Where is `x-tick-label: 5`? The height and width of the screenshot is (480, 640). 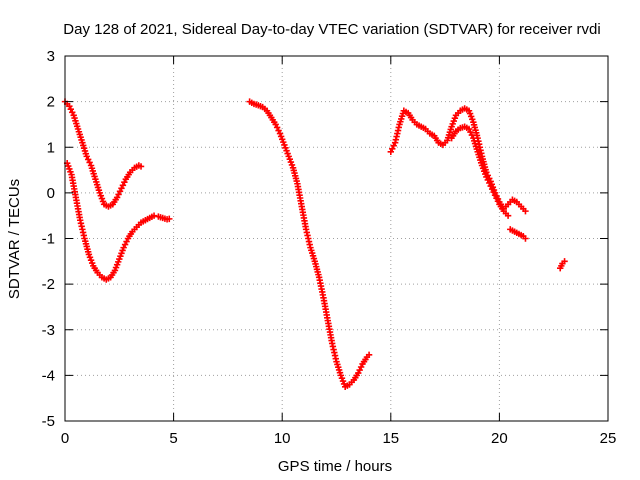
x-tick-label: 5 is located at coordinates (173, 438).